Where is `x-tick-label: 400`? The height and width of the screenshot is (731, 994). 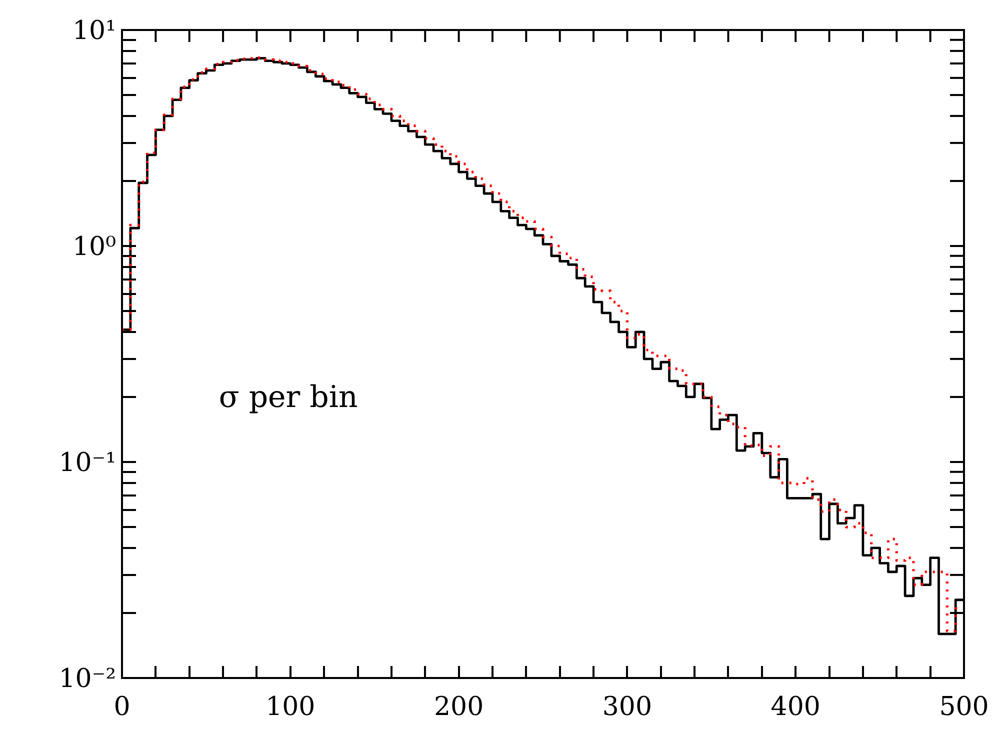
x-tick-label: 400 is located at coordinates (795, 707).